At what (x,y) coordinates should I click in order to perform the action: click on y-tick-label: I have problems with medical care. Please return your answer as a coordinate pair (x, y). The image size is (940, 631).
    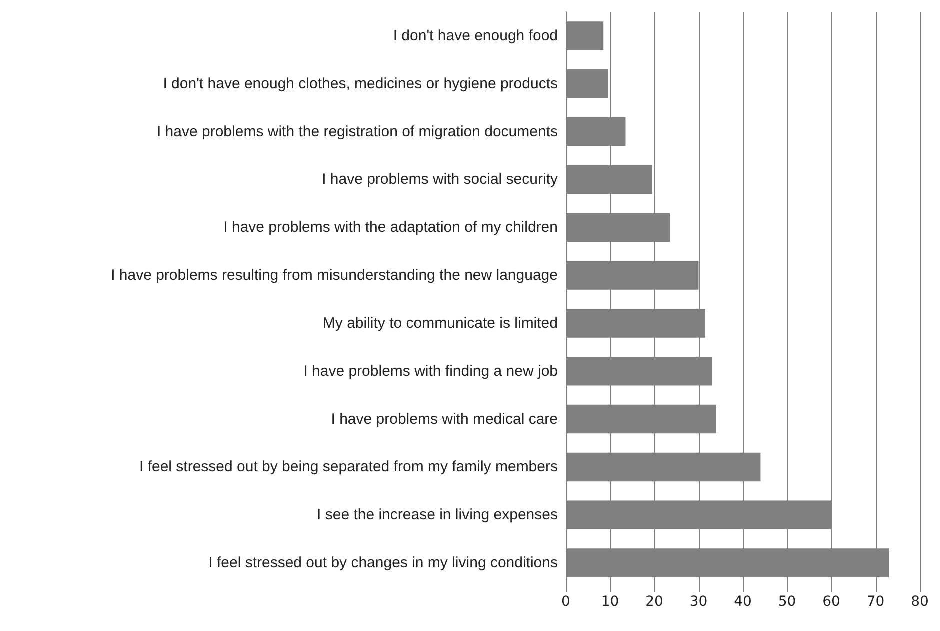
    Looking at the image, I should click on (444, 419).